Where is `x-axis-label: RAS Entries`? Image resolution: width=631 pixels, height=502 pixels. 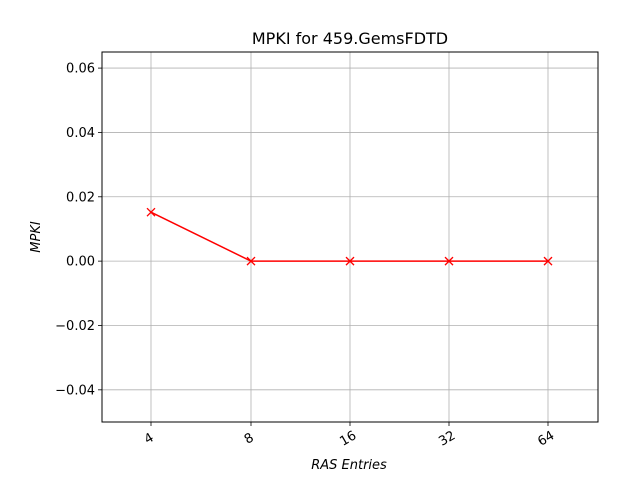 x-axis-label: RAS Entries is located at coordinates (349, 465).